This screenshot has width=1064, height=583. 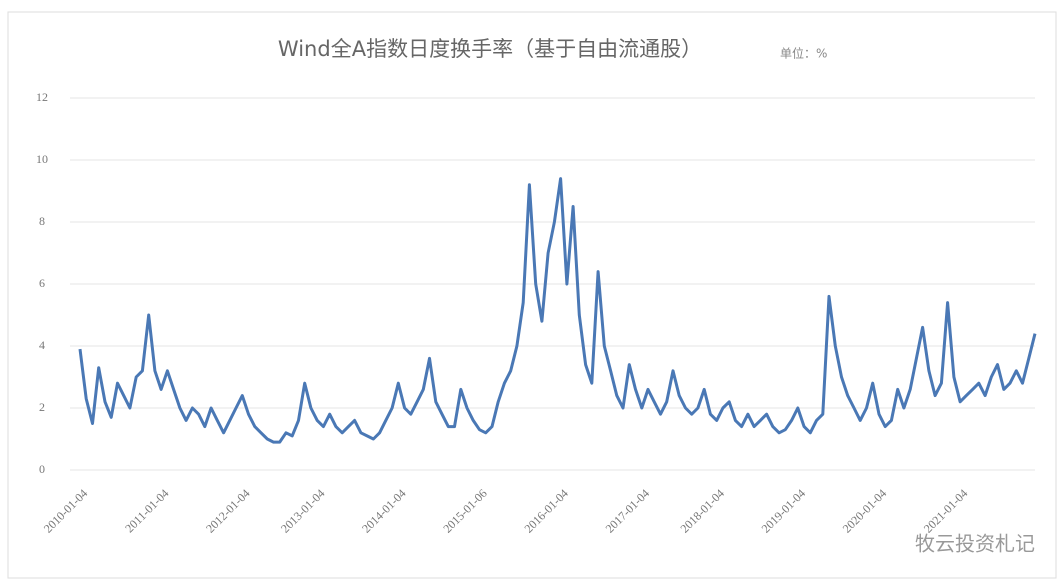 I want to click on y-tick-label: 6, so click(x=42, y=283).